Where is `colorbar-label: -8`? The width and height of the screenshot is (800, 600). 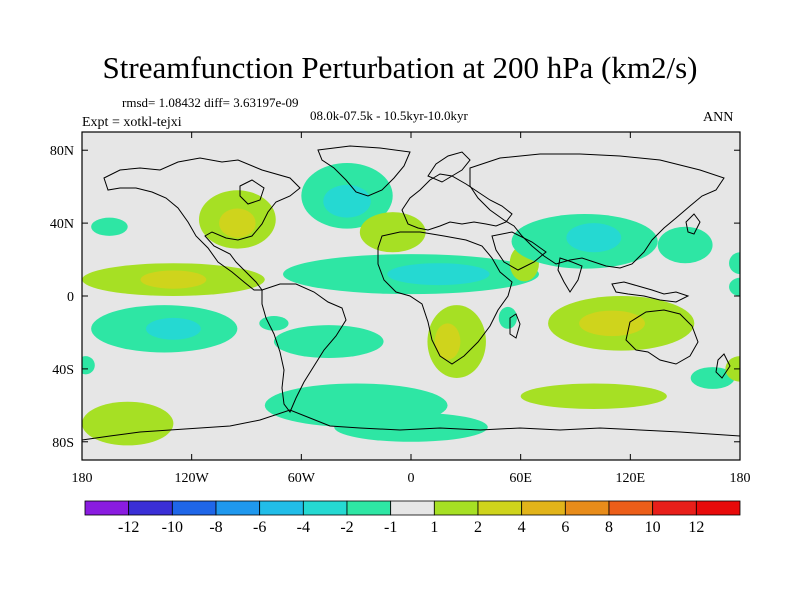 colorbar-label: -8 is located at coordinates (215, 527).